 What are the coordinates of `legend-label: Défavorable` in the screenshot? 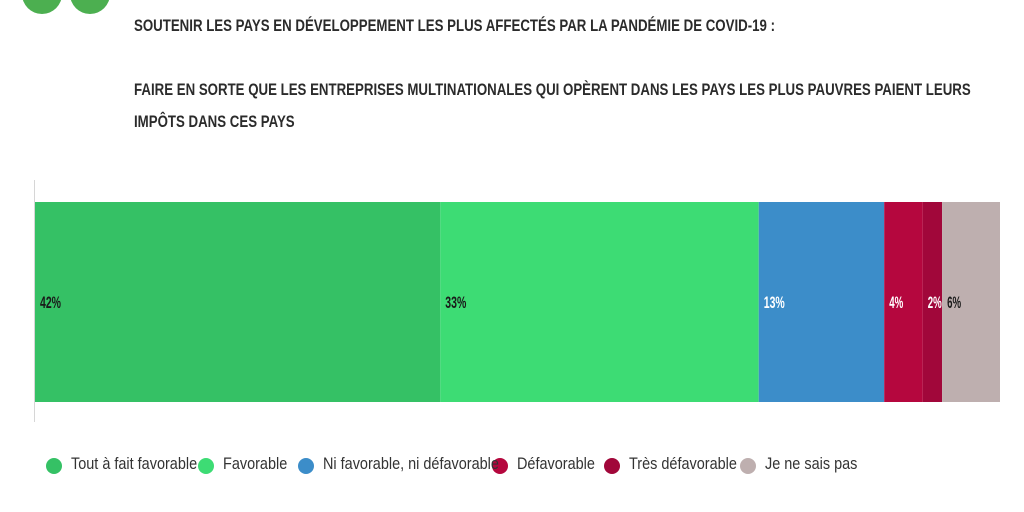 It's located at (556, 463).